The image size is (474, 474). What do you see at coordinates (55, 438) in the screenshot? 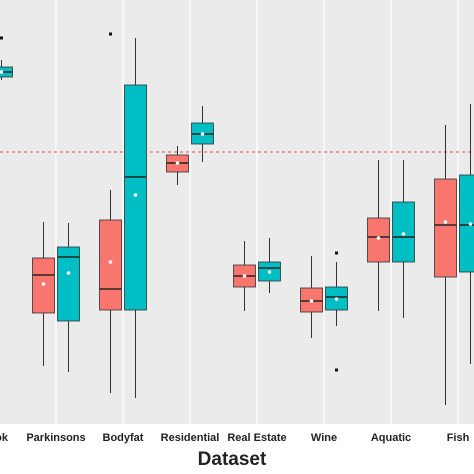
I see `x-tick-label: Parkinsons` at bounding box center [55, 438].